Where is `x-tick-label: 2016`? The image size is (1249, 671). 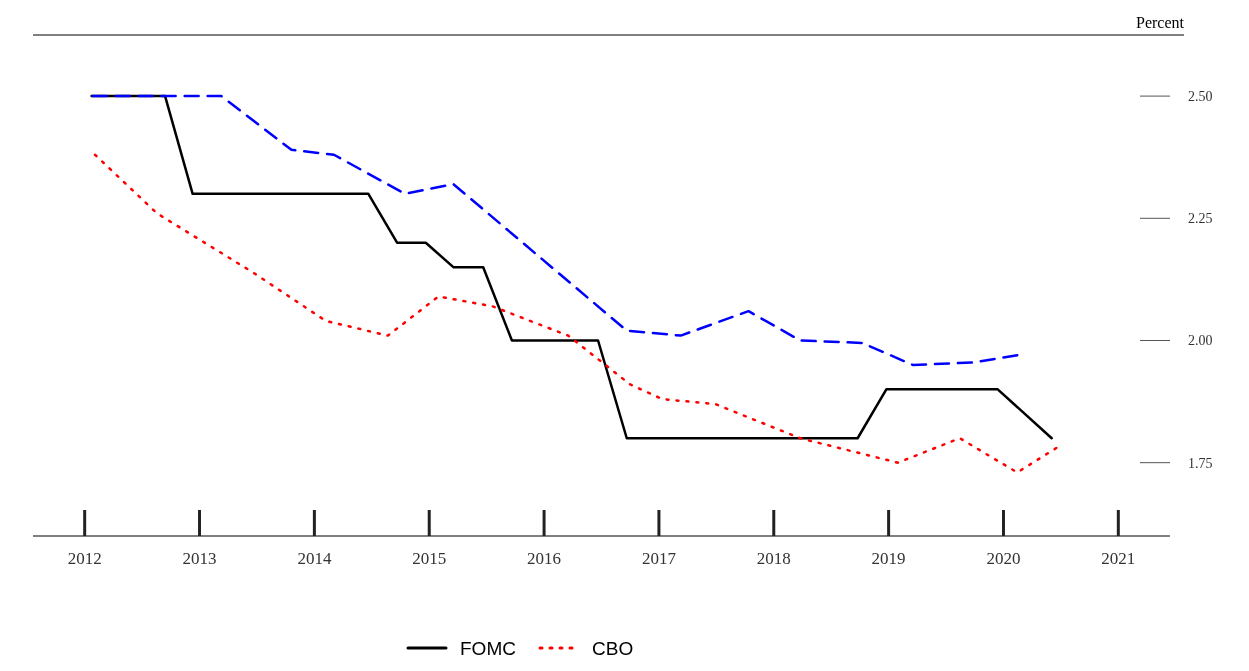
x-tick-label: 2016 is located at coordinates (544, 558).